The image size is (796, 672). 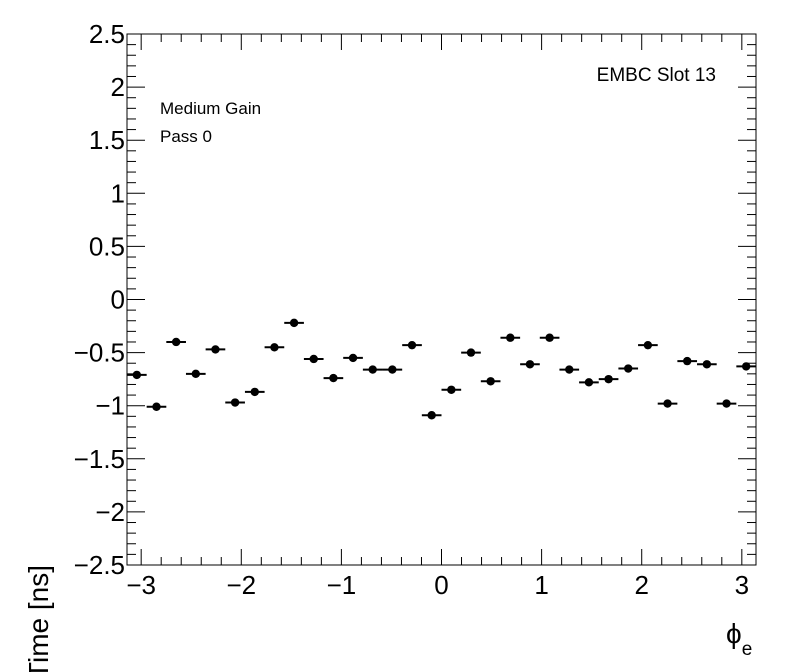 What do you see at coordinates (186, 136) in the screenshot?
I see `annotation-pass: Pass 0` at bounding box center [186, 136].